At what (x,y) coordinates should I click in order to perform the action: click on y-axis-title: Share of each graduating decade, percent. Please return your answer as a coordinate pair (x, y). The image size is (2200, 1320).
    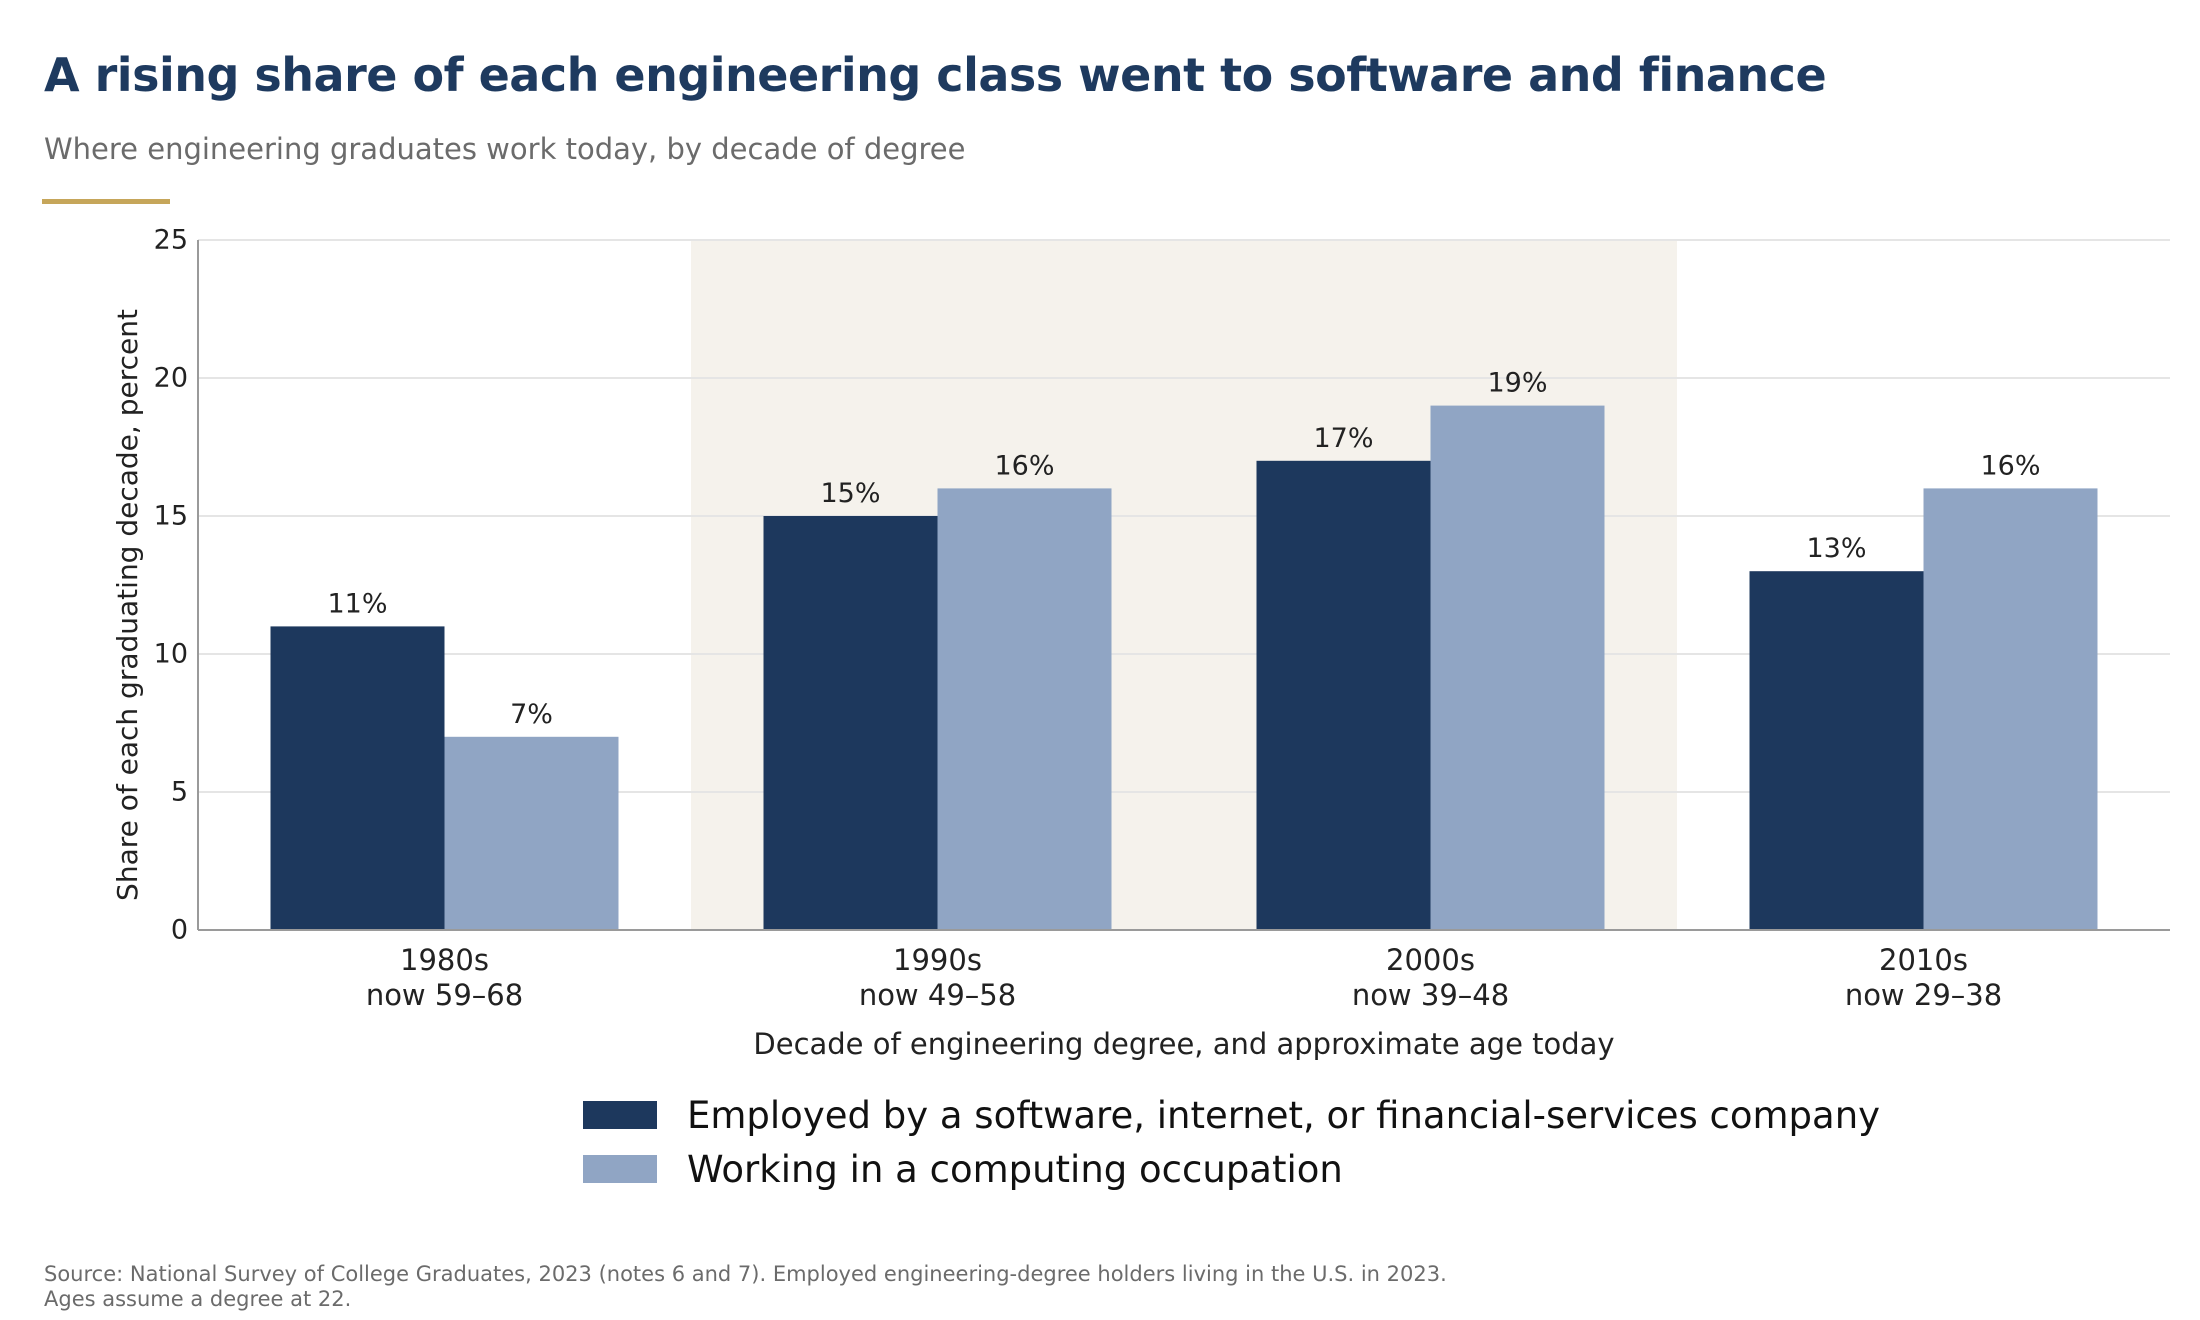
    Looking at the image, I should click on (127, 605).